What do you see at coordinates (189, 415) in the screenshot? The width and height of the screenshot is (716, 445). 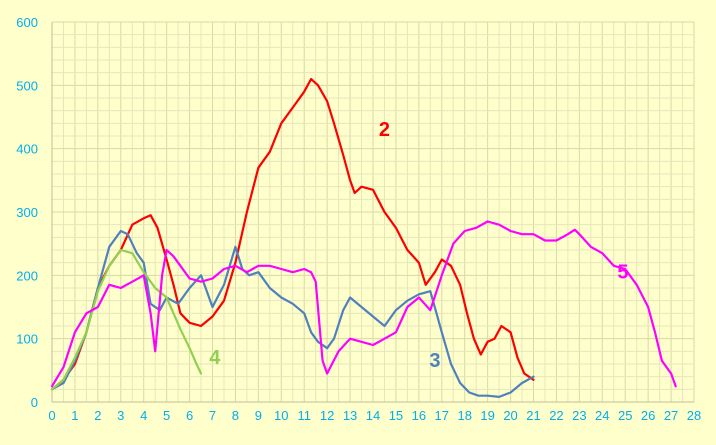 I see `x-tick-label: 6` at bounding box center [189, 415].